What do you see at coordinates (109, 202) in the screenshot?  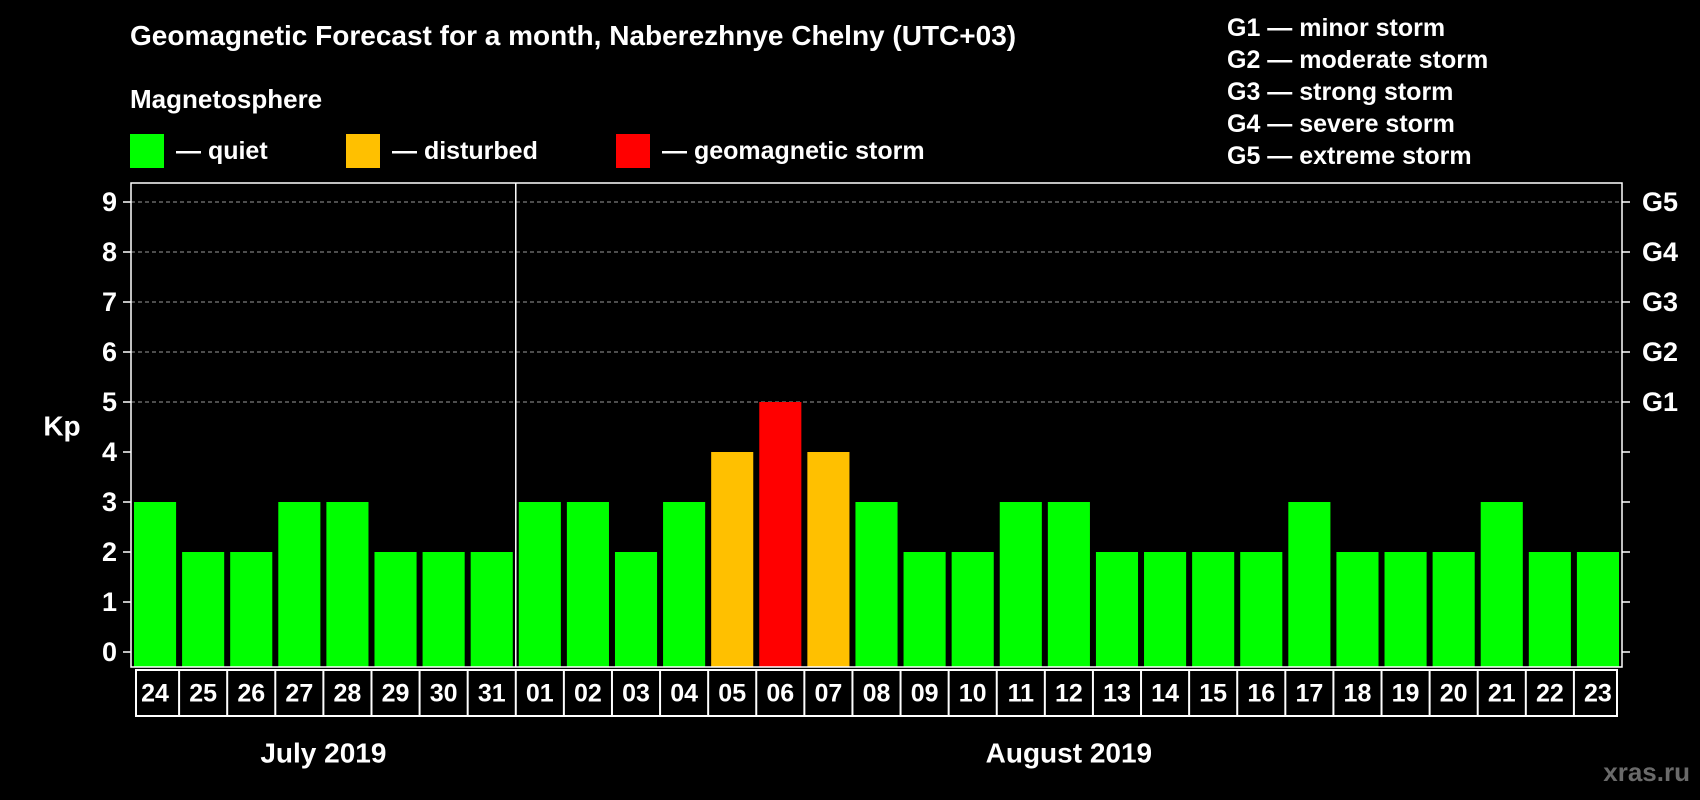 I see `y-tick-label-9: 9` at bounding box center [109, 202].